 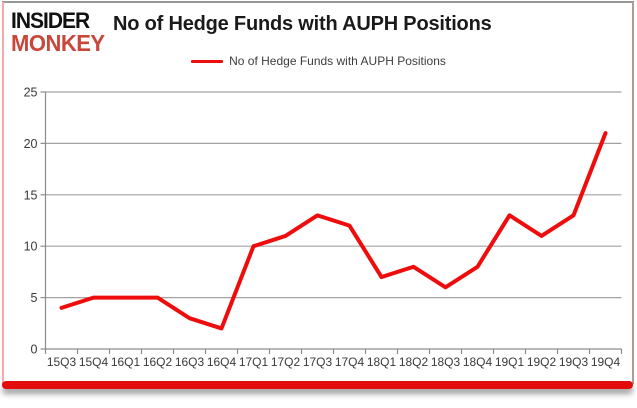 What do you see at coordinates (318, 362) in the screenshot?
I see `x-tick-label: 17Q3` at bounding box center [318, 362].